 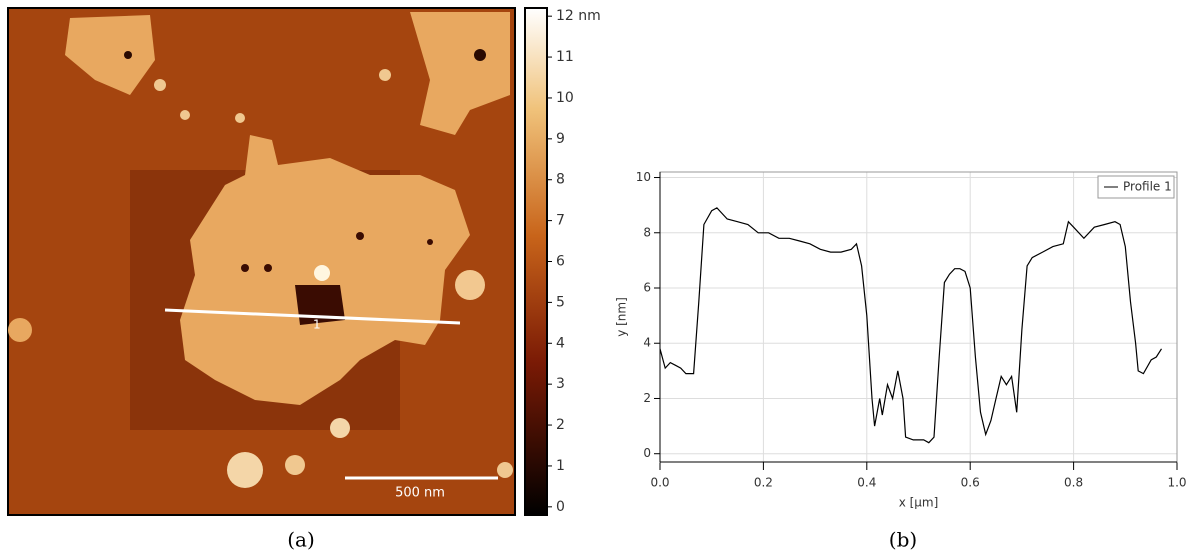 What do you see at coordinates (560, 139) in the screenshot?
I see `colorbar-tick-label: 9` at bounding box center [560, 139].